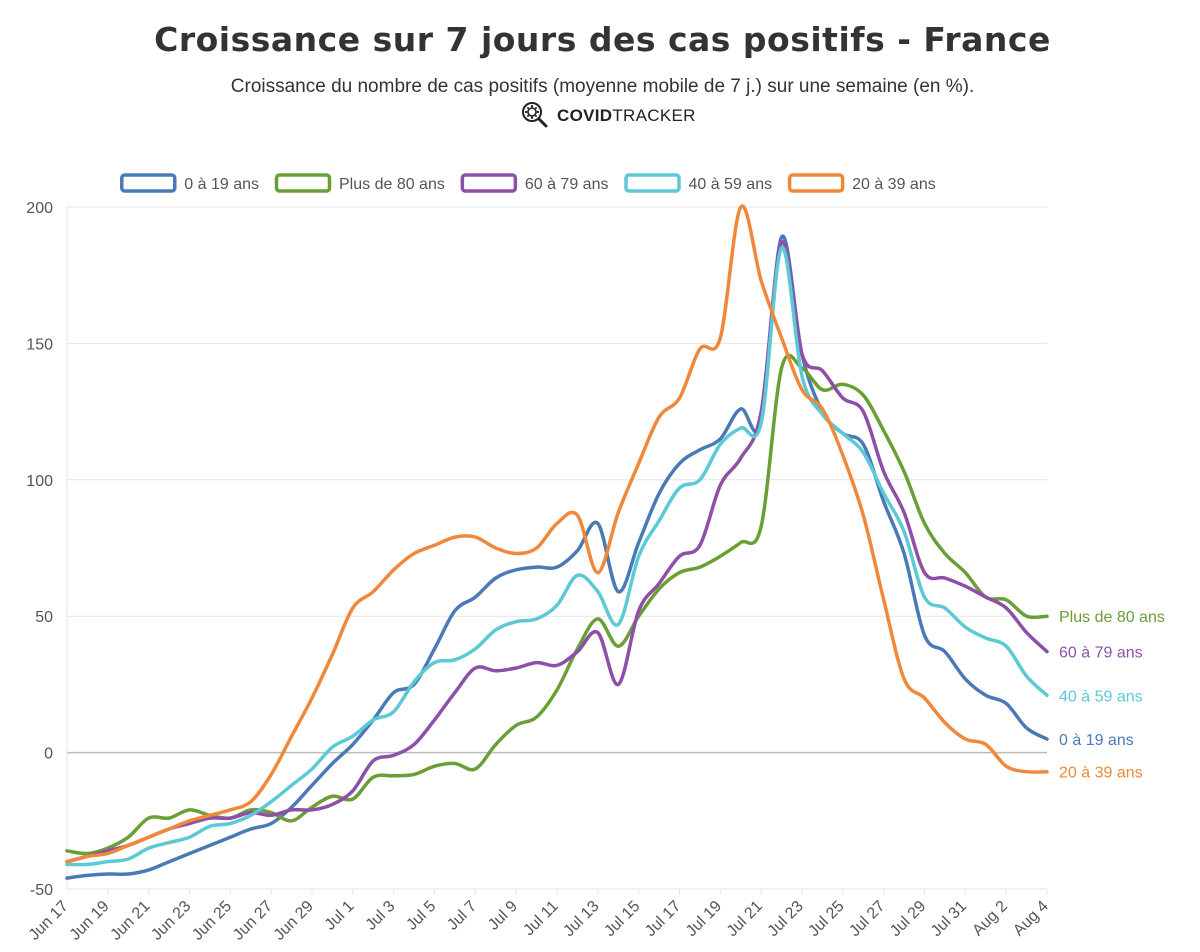 Image resolution: width=1200 pixels, height=952 pixels. Describe the element at coordinates (534, 116) in the screenshot. I see `virus-magnifier-icon` at that location.